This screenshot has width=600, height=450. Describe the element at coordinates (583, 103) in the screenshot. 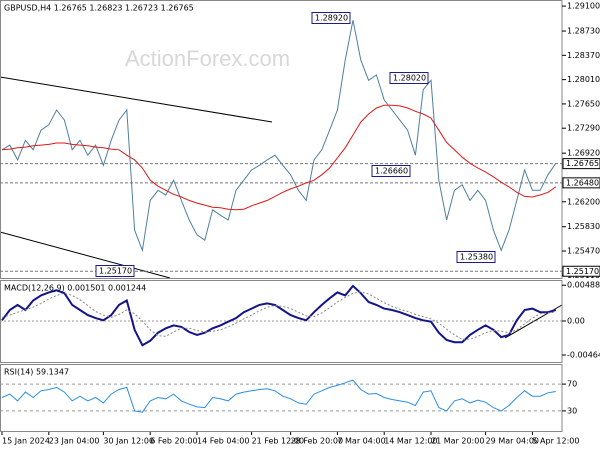

I see `y-tick-label: 1.27650` at that location.